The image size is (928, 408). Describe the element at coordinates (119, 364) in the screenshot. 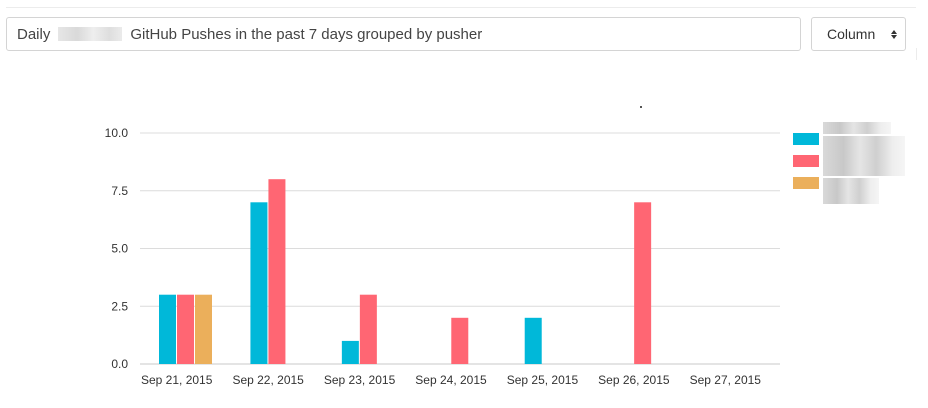

I see `y-tick-label: 0.0` at that location.